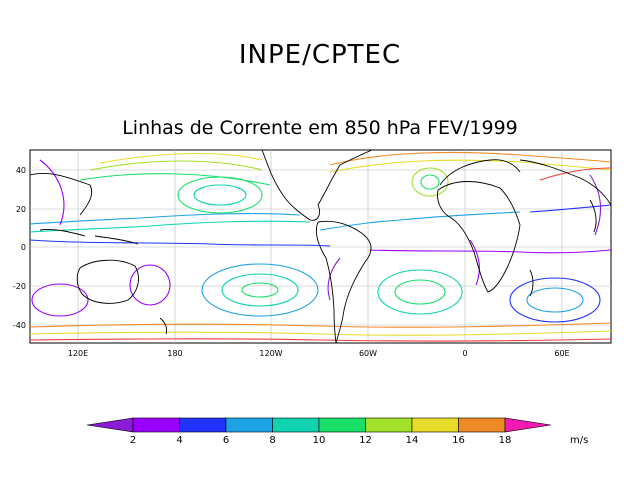  What do you see at coordinates (412, 440) in the screenshot?
I see `colorbar-tick: 14` at bounding box center [412, 440].